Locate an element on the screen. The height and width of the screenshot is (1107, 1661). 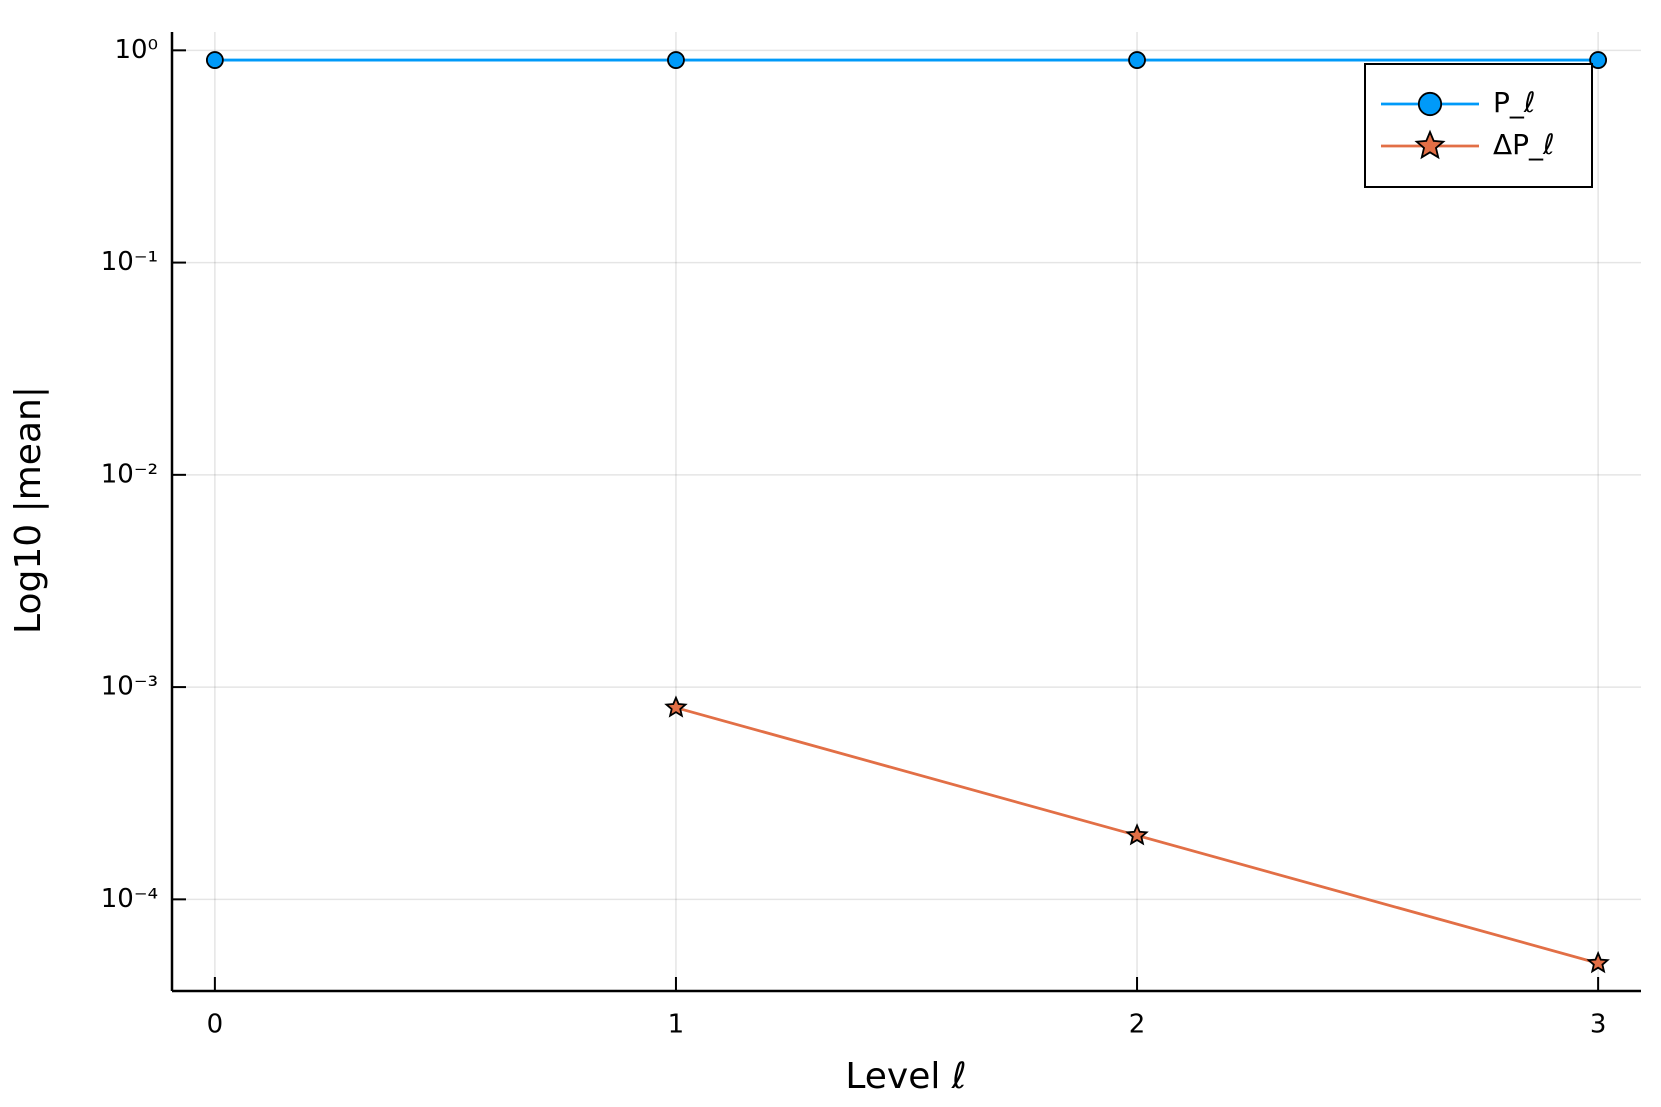
y-tick-label: 10⁰ is located at coordinates (136, 50).